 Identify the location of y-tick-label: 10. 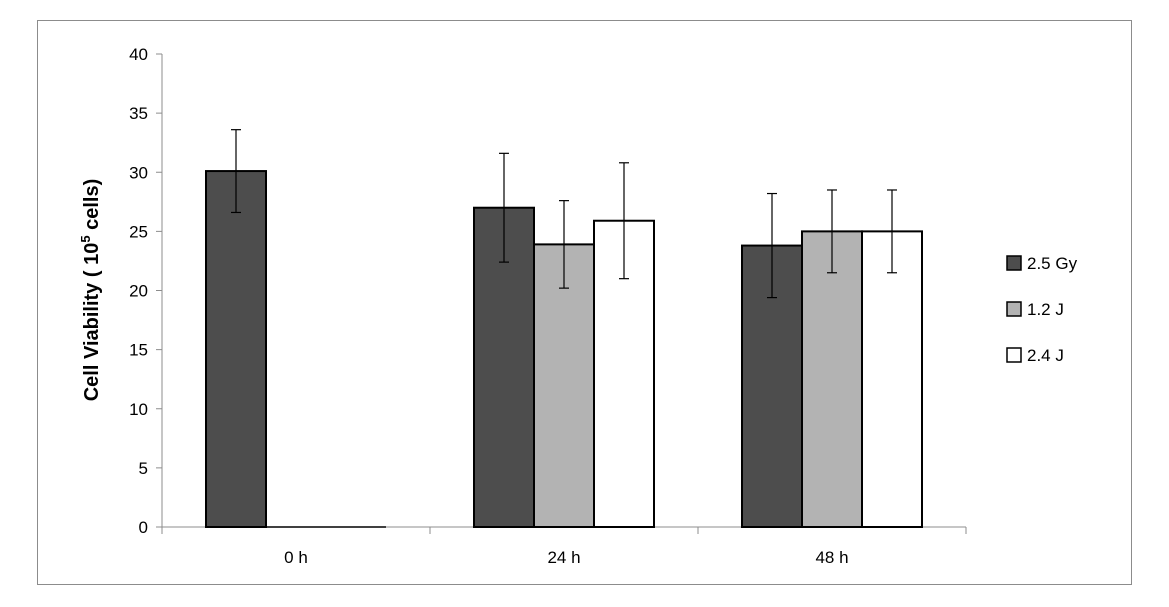
(138, 409).